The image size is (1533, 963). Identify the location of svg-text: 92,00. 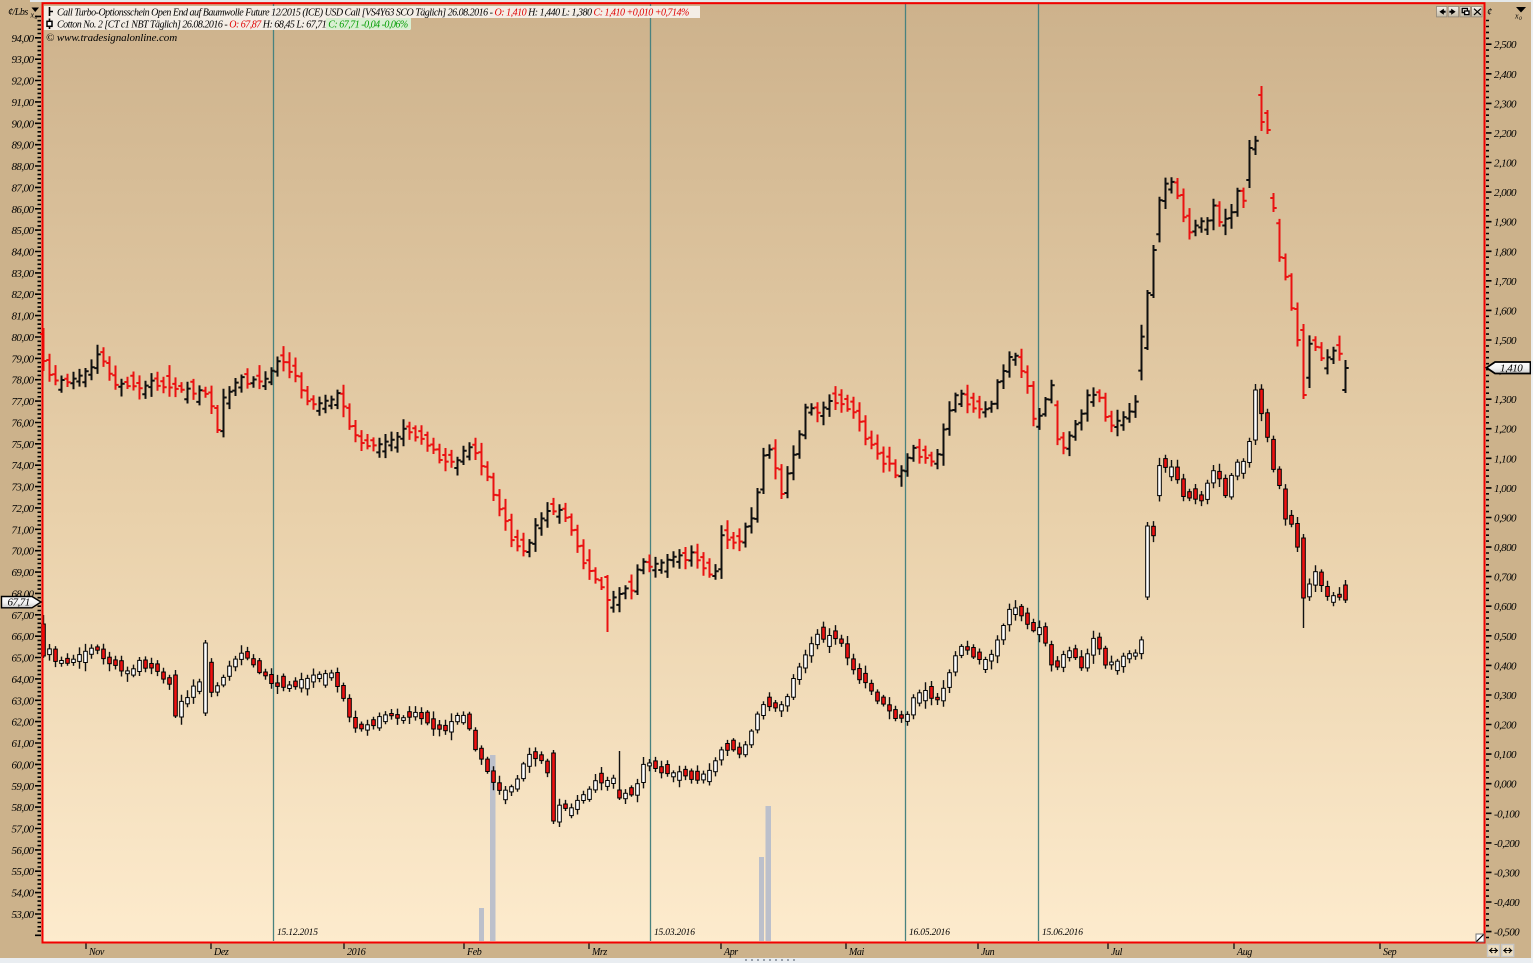
(22, 82).